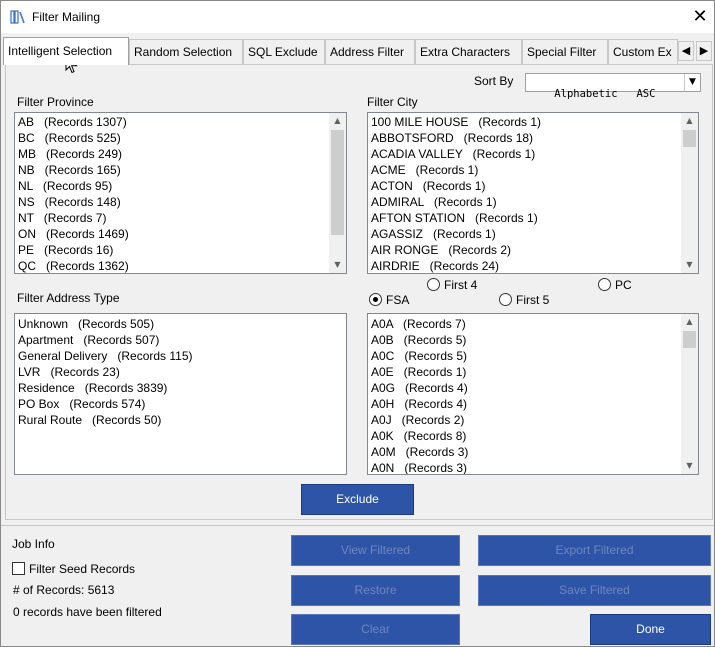  Describe the element at coordinates (692, 82) in the screenshot. I see `chevron-down-icon: ▼` at that location.